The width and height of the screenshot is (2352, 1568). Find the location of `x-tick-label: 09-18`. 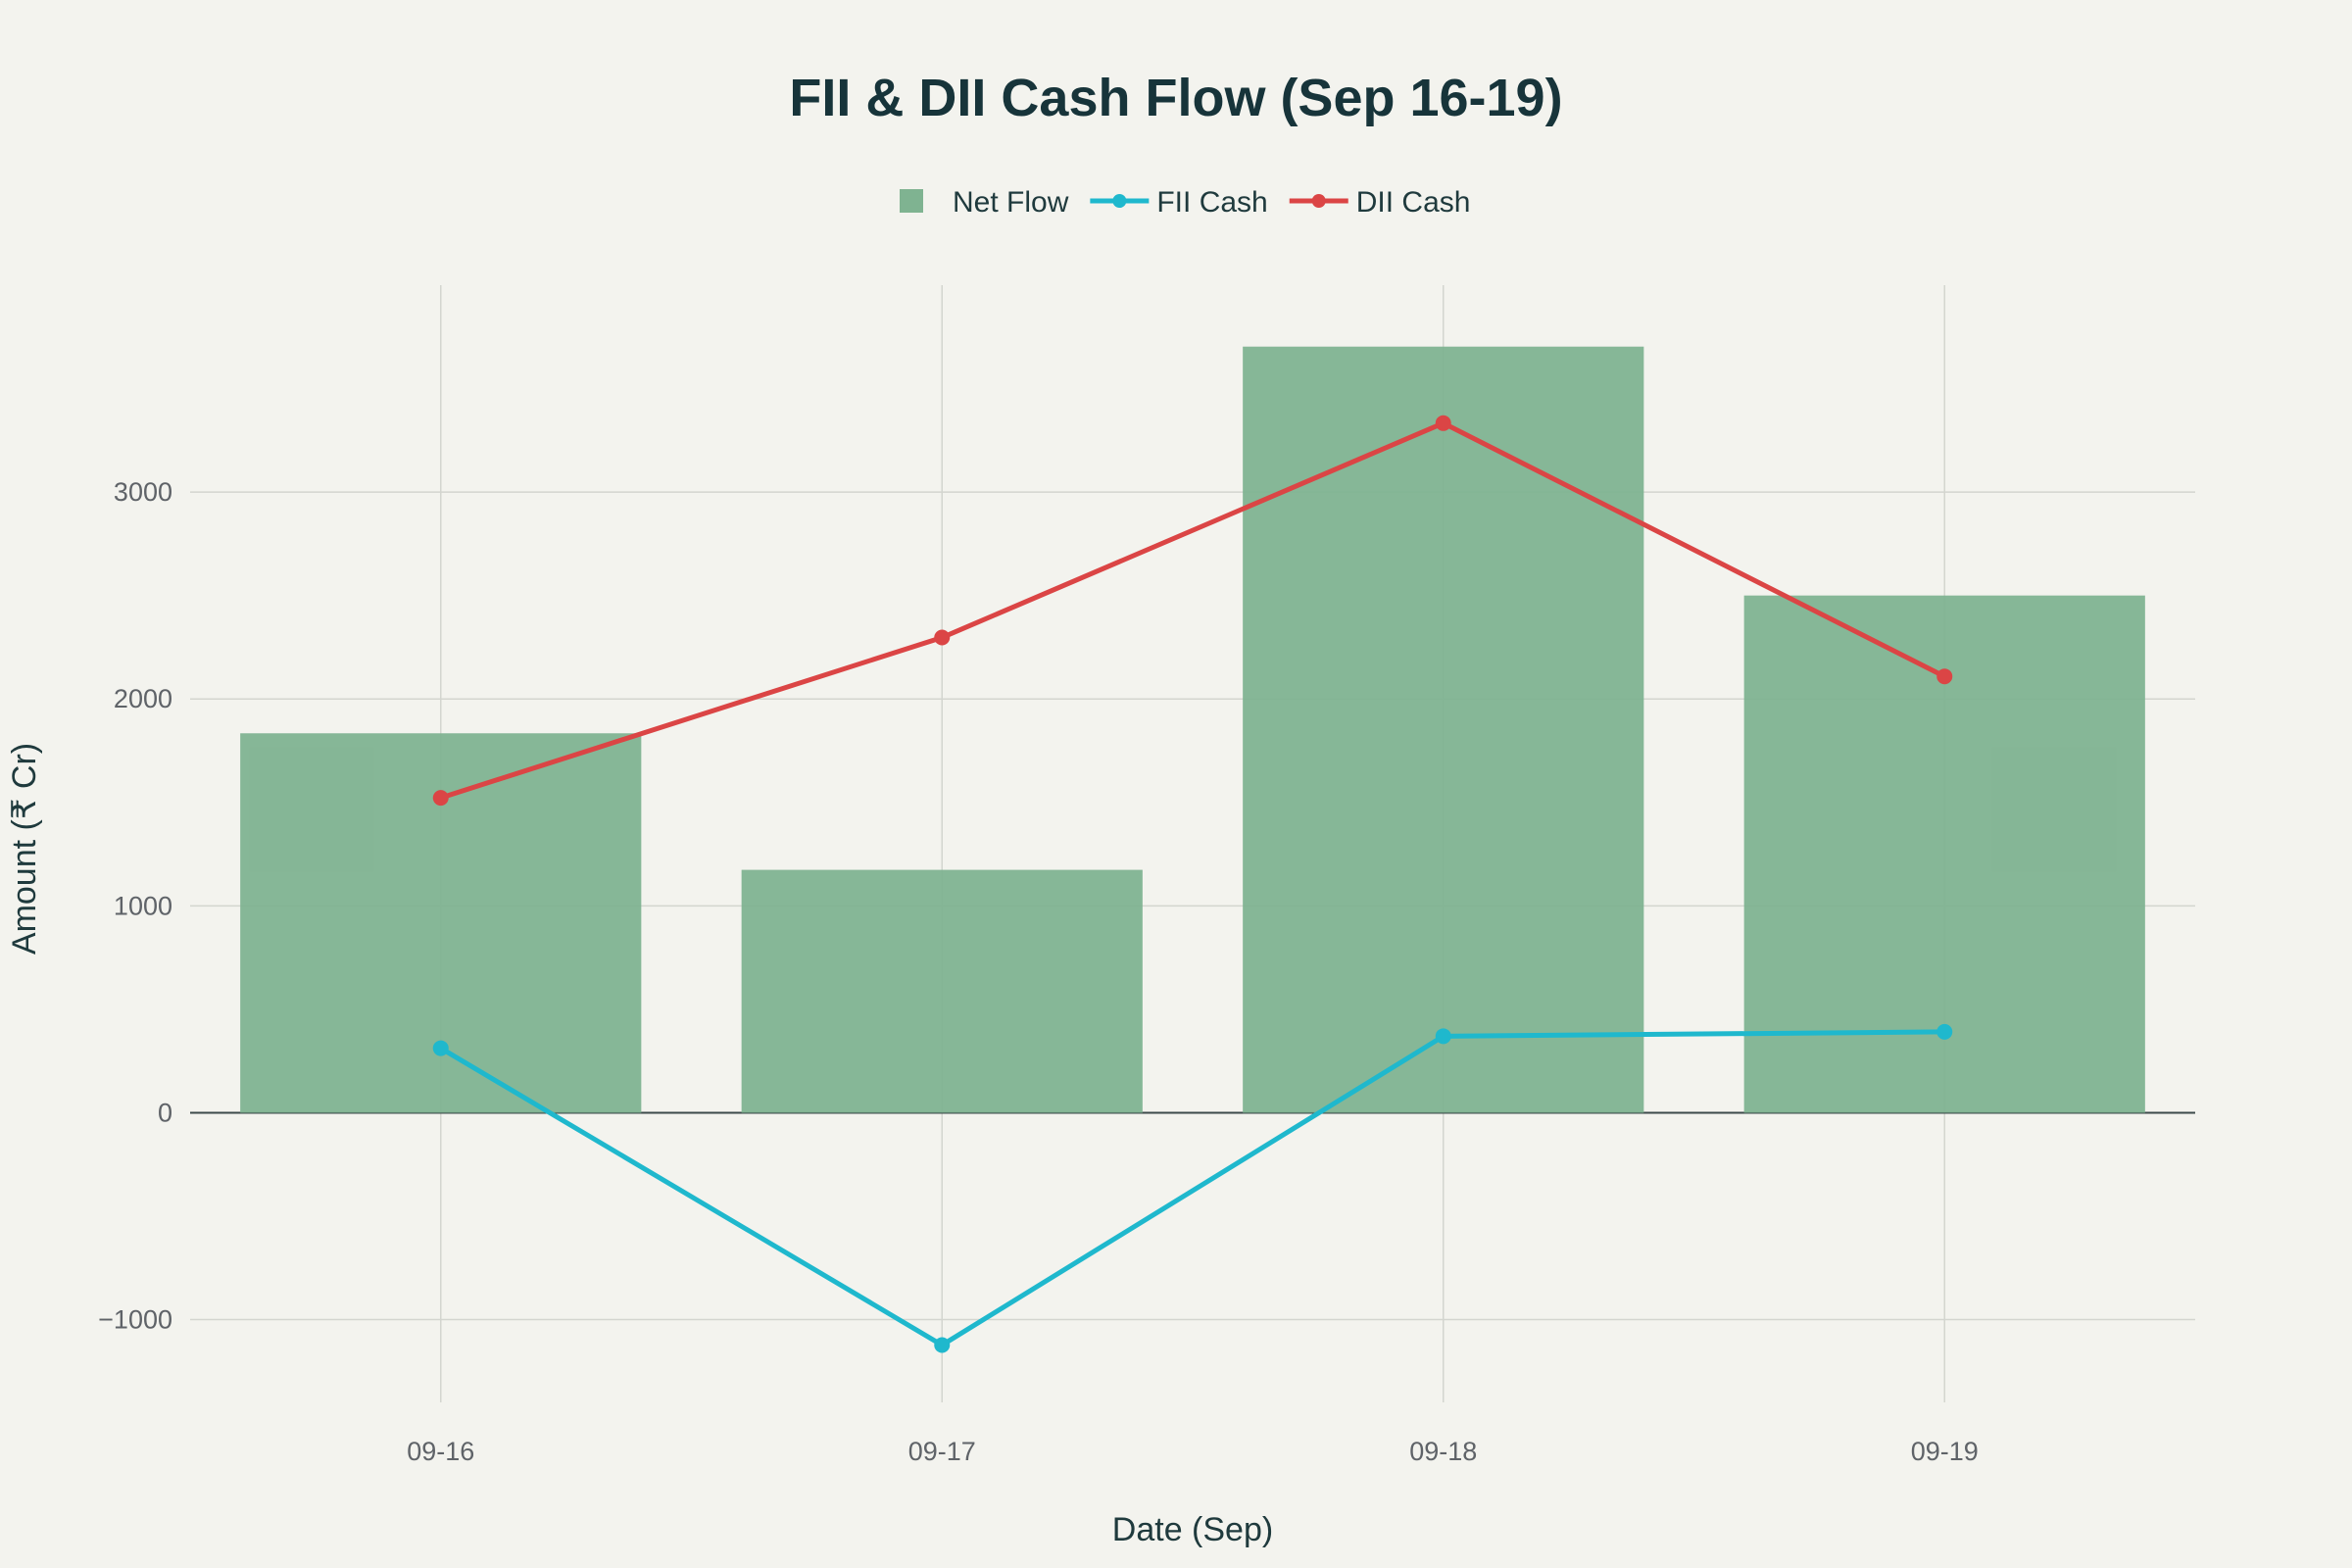

x-tick-label: 09-18 is located at coordinates (1443, 1451).